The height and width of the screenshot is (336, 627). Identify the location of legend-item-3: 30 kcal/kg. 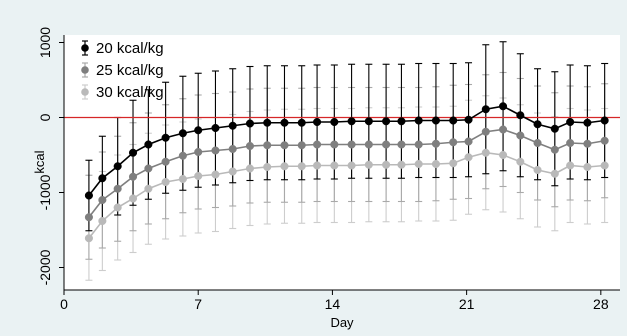
(122, 92).